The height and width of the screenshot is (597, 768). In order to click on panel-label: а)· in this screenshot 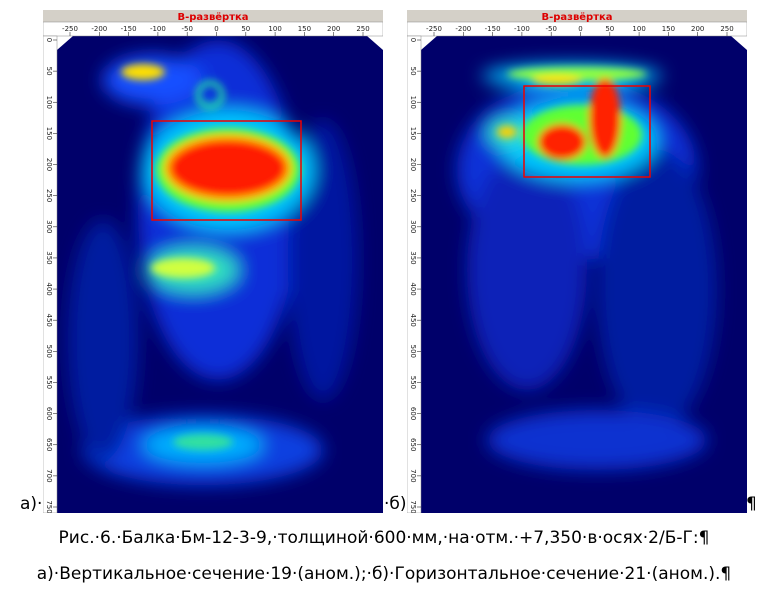, I will do `click(31, 504)`.